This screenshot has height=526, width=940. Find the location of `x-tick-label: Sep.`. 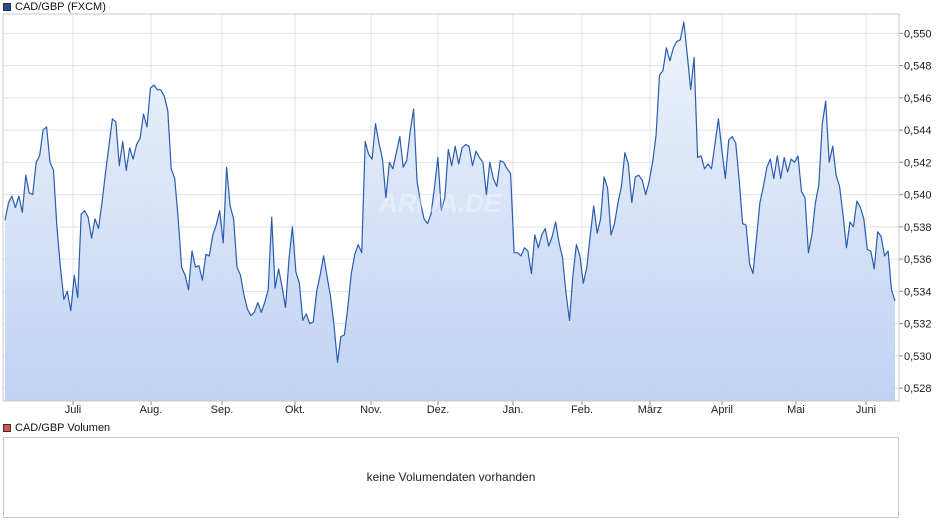

x-tick-label: Sep. is located at coordinates (222, 410).